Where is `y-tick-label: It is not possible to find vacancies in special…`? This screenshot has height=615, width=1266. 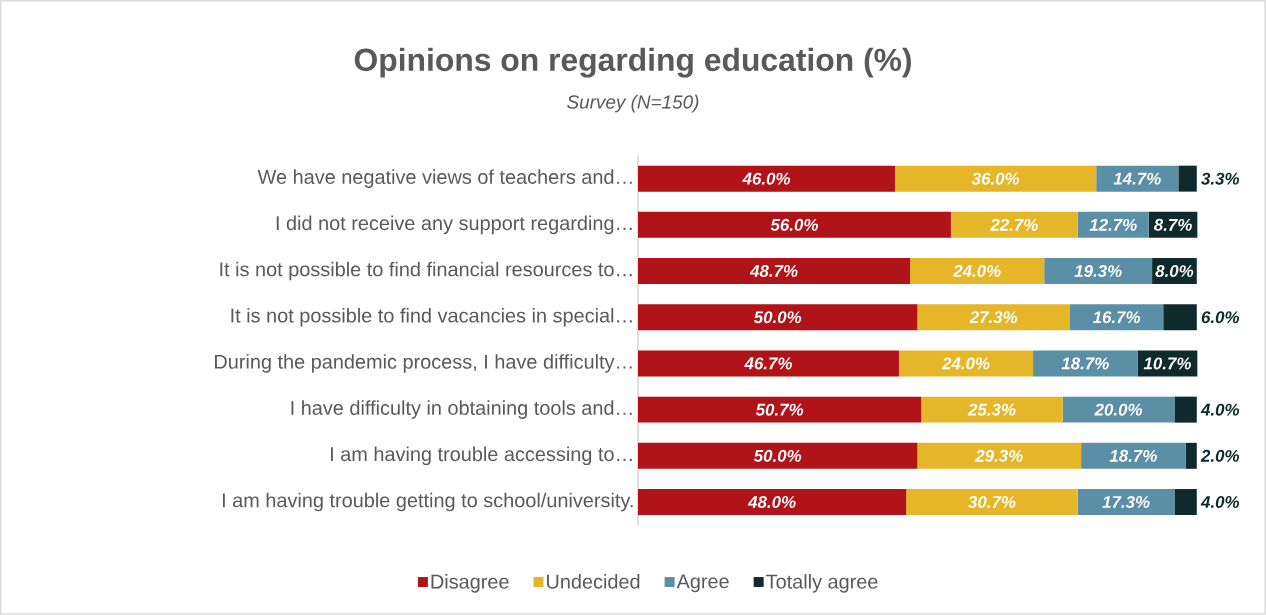 y-tick-label: It is not possible to find vacancies in special… is located at coordinates (431, 317).